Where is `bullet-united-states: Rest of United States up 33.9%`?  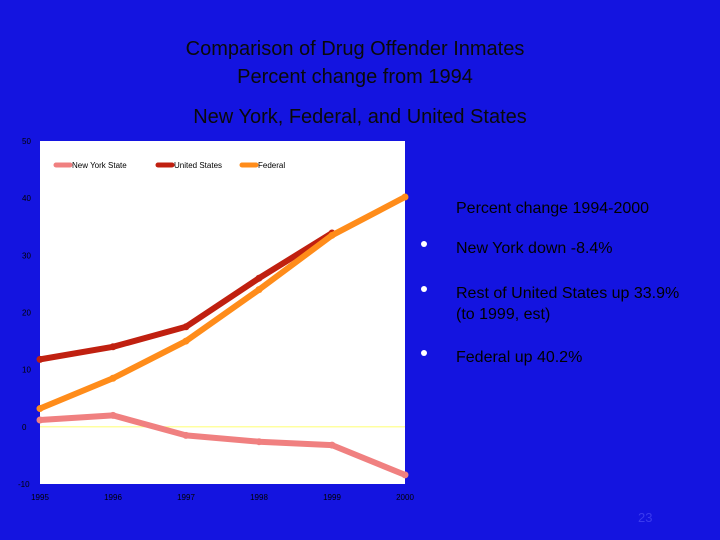
bullet-united-states: Rest of United States up 33.9% is located at coordinates (568, 293).